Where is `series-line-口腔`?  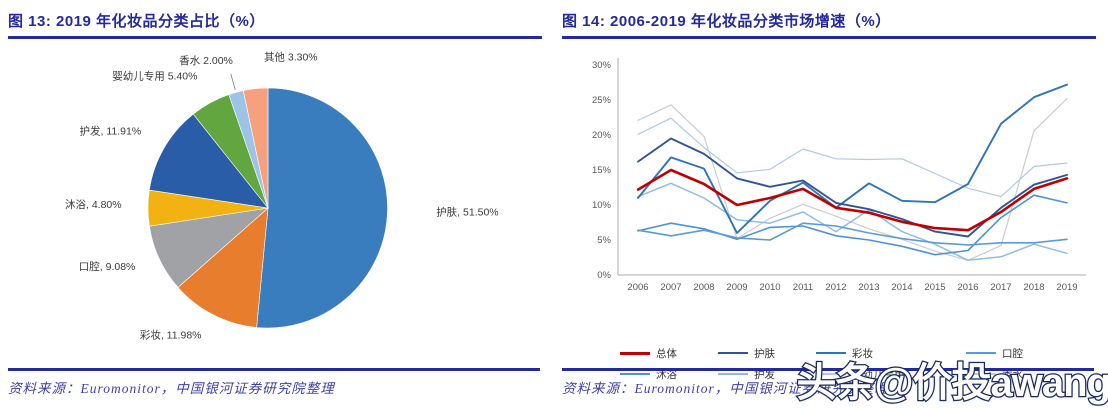
series-line-口腔 is located at coordinates (852, 234).